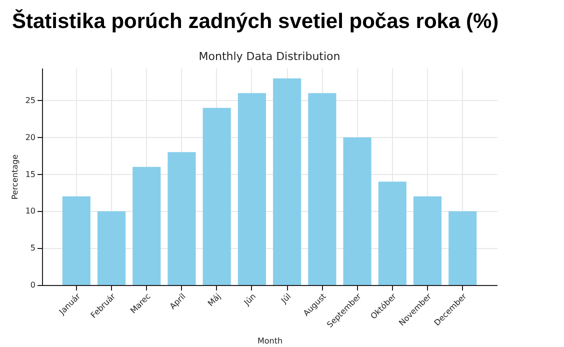 The height and width of the screenshot is (347, 564). Describe the element at coordinates (250, 300) in the screenshot. I see `x-tick-label: Jún` at that location.